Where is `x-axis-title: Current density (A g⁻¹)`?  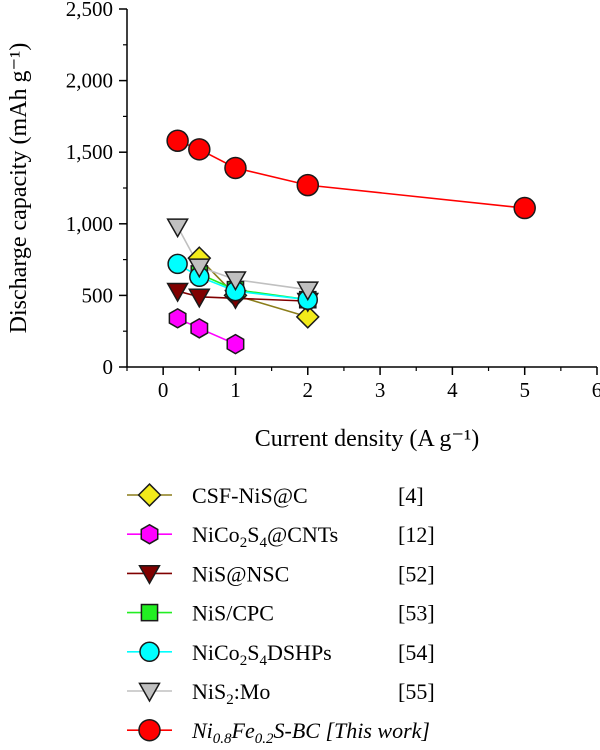
x-axis-title: Current density (A g⁻¹) is located at coordinates (367, 439).